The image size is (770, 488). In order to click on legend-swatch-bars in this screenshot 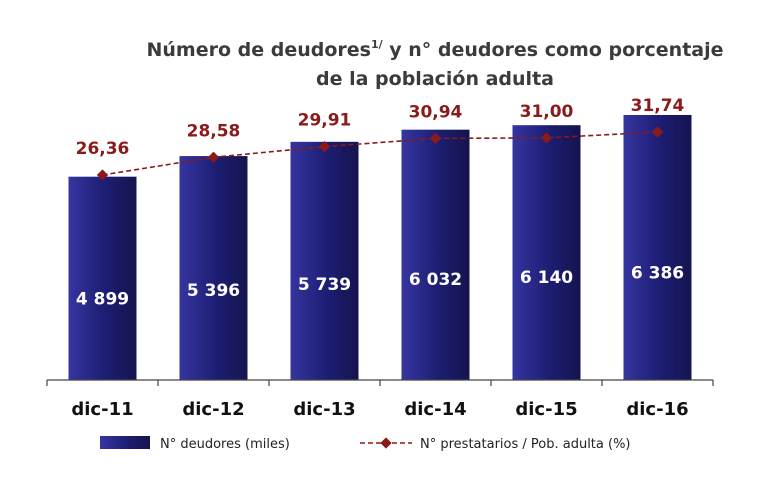, I will do `click(125, 442)`.